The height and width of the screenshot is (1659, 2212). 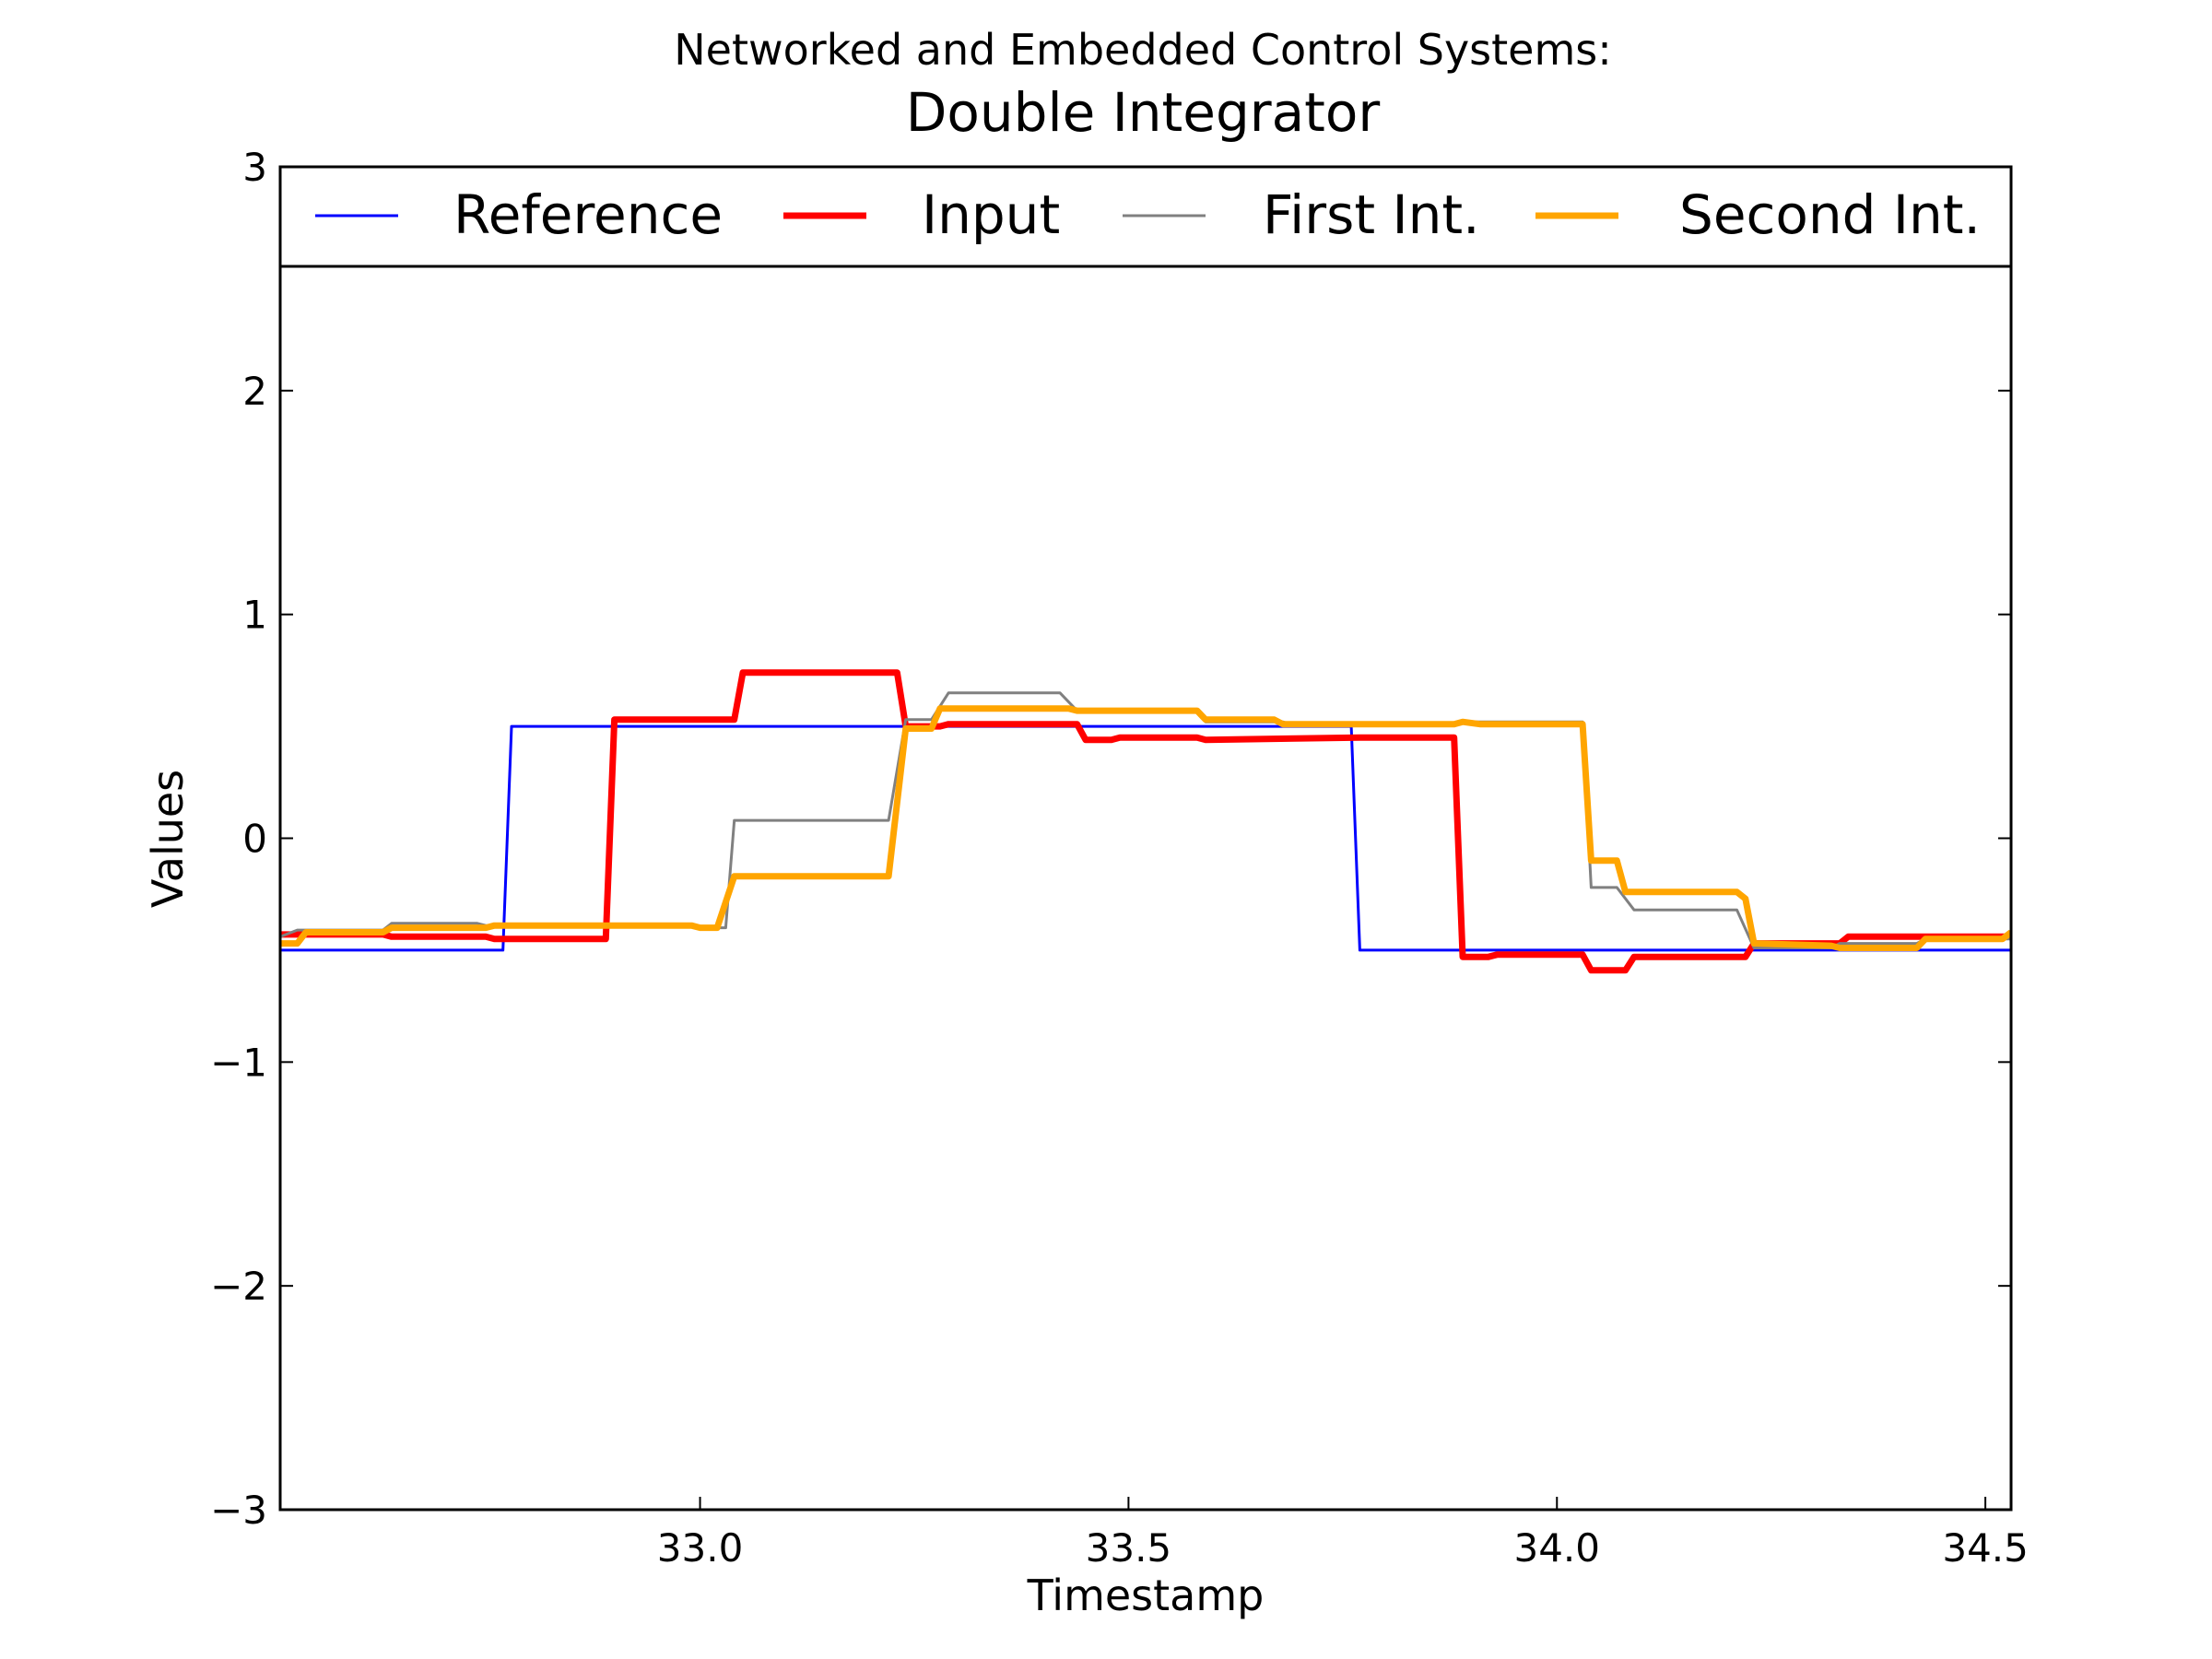 What do you see at coordinates (238, 1286) in the screenshot?
I see `y-tick-label: −2` at bounding box center [238, 1286].